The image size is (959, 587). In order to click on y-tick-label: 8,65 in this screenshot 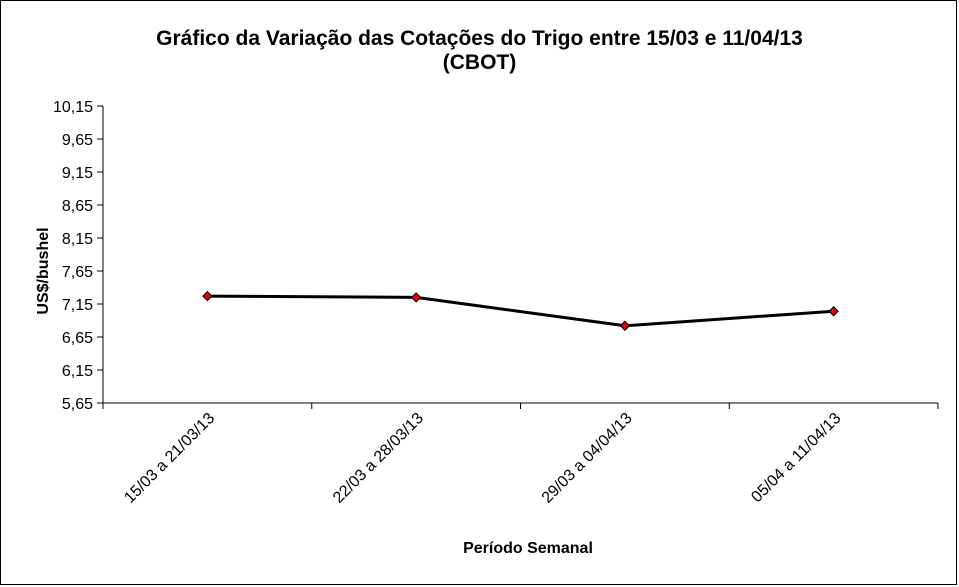, I will do `click(77, 206)`.